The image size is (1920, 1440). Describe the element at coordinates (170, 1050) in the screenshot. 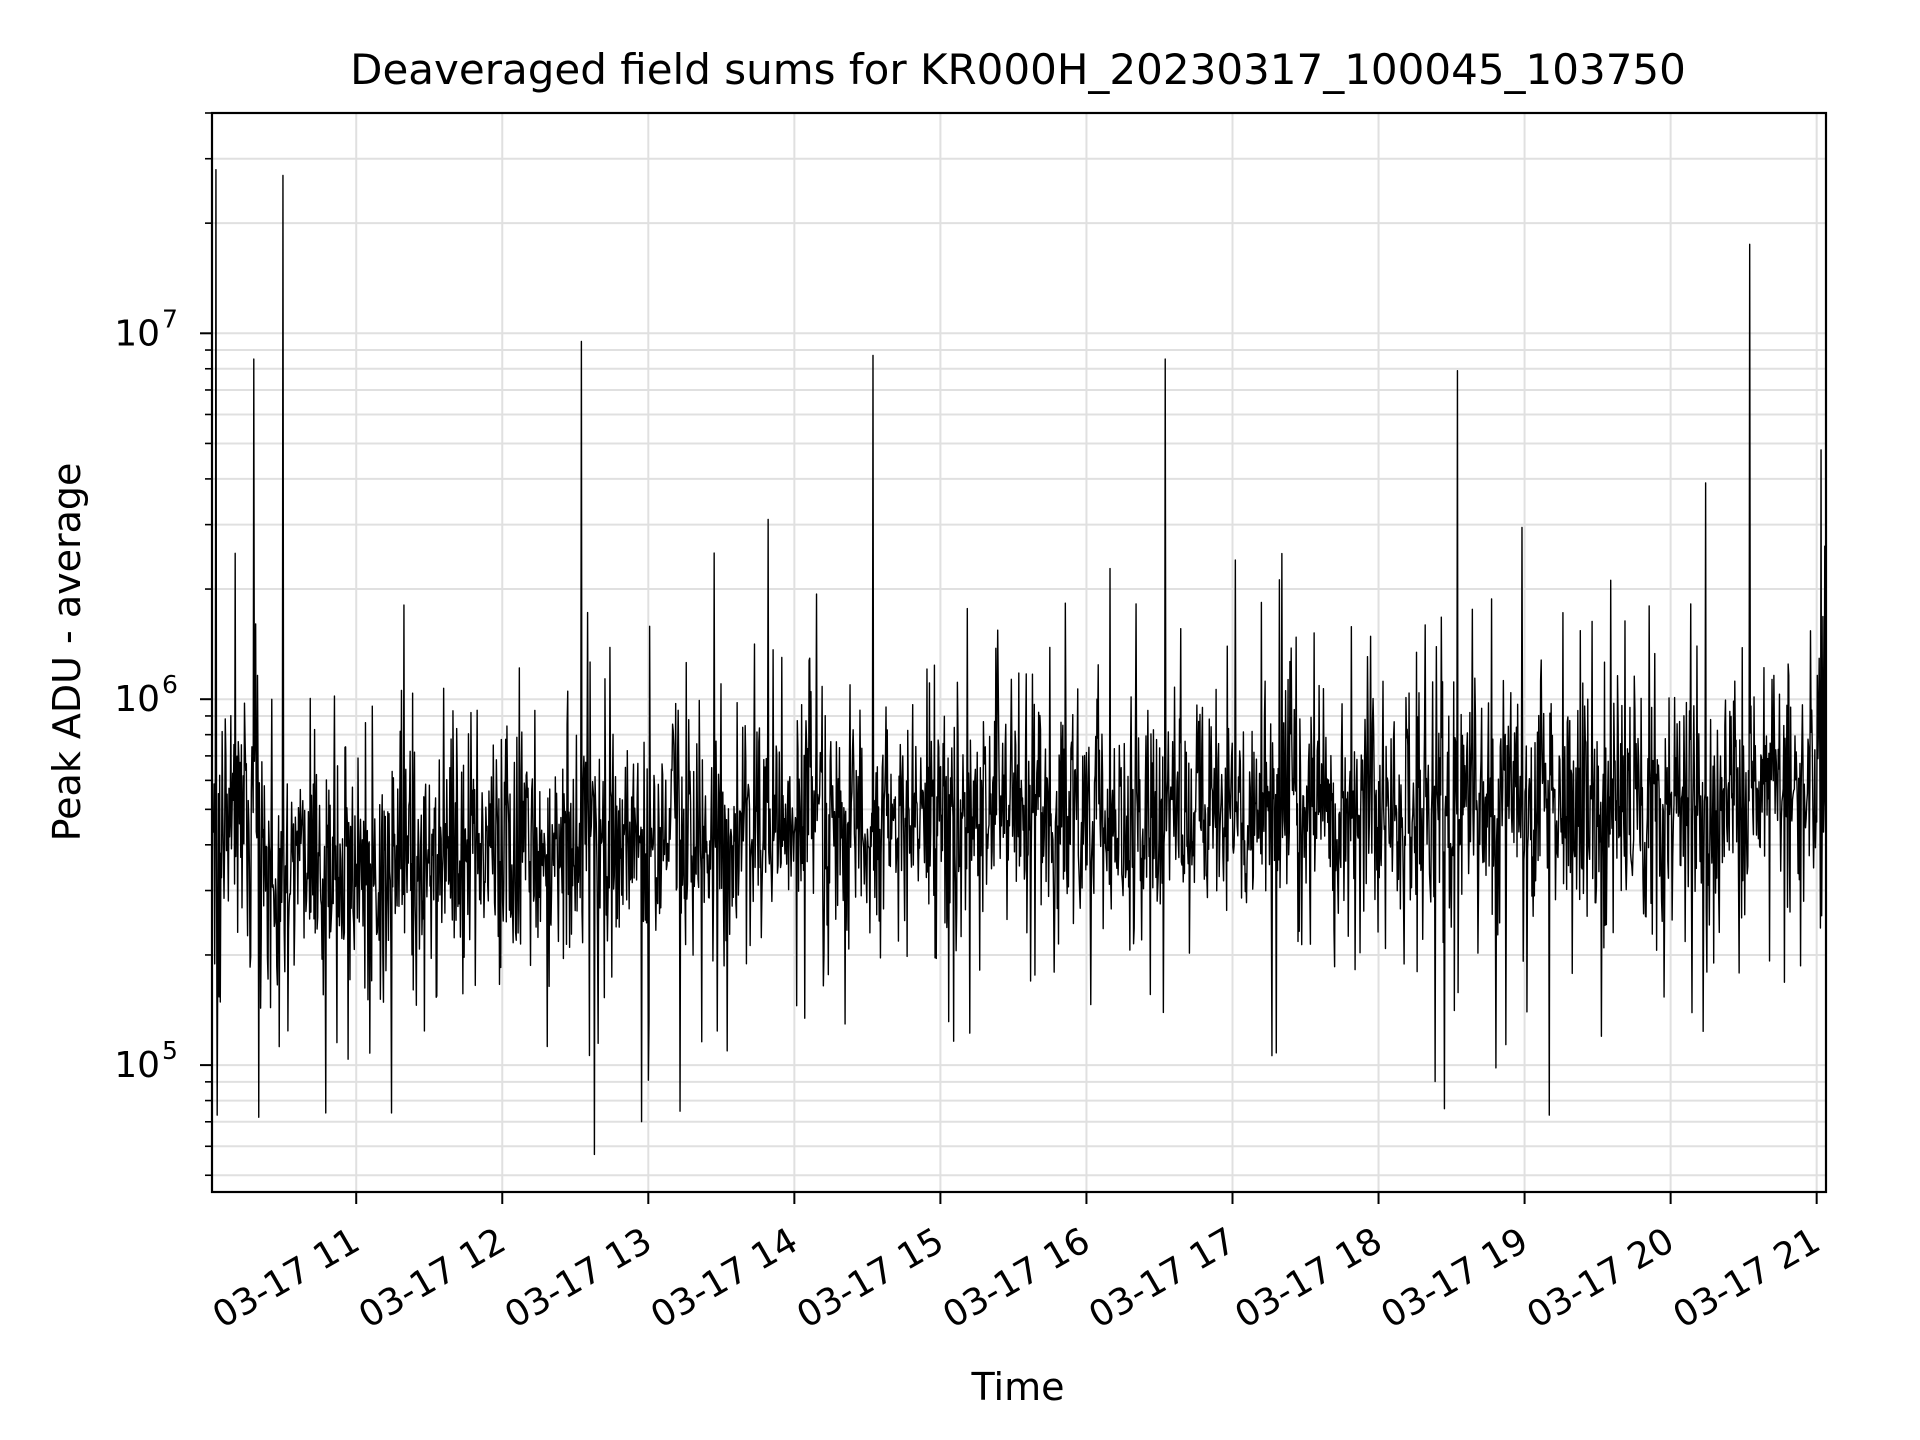

I see `y-tick-label-exponent: 5` at that location.